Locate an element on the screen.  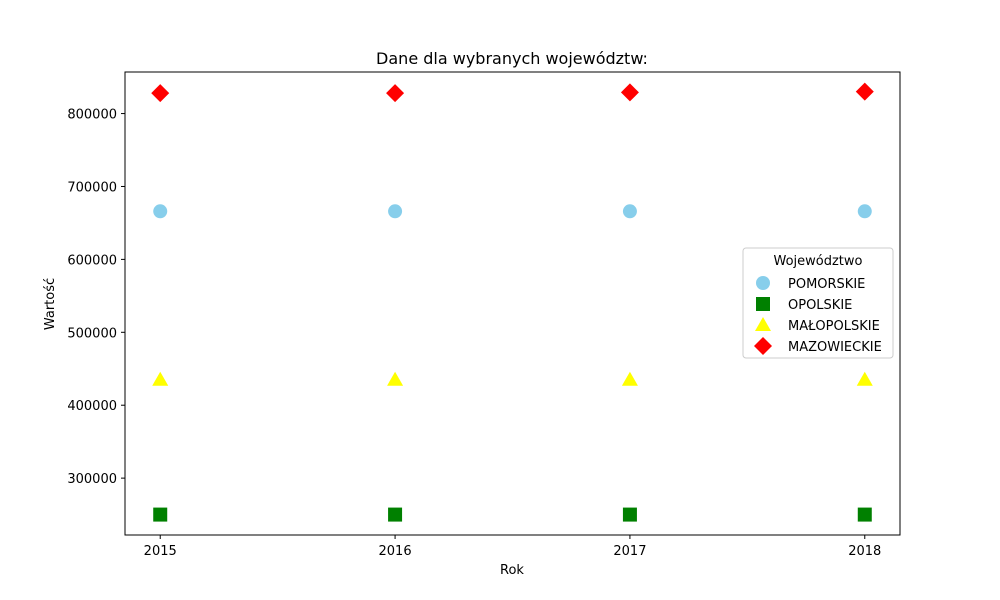
chart-title: Dane dla wybranych województw: is located at coordinates (512, 58).